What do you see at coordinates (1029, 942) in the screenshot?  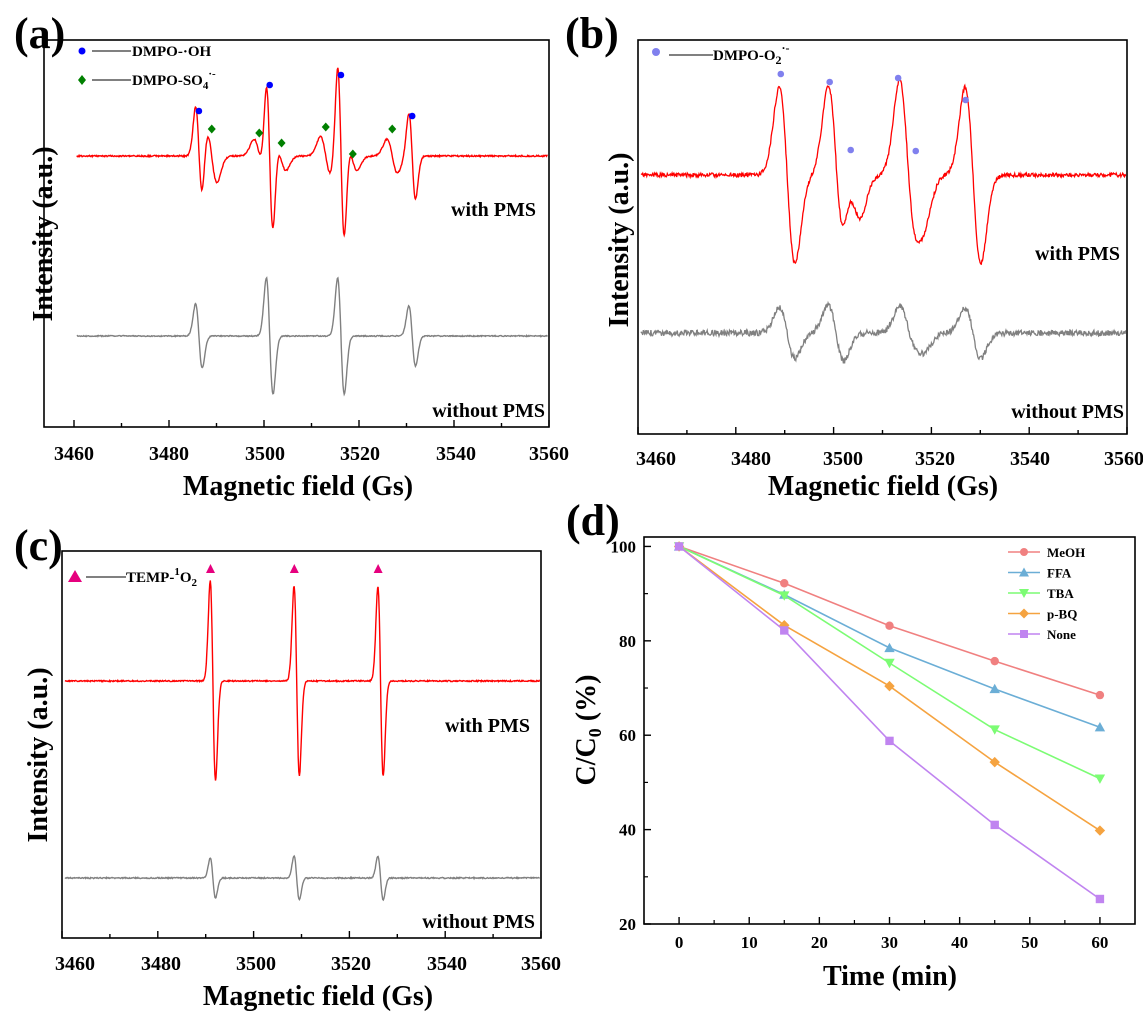 I see `x-tick-label: 50` at bounding box center [1029, 942].